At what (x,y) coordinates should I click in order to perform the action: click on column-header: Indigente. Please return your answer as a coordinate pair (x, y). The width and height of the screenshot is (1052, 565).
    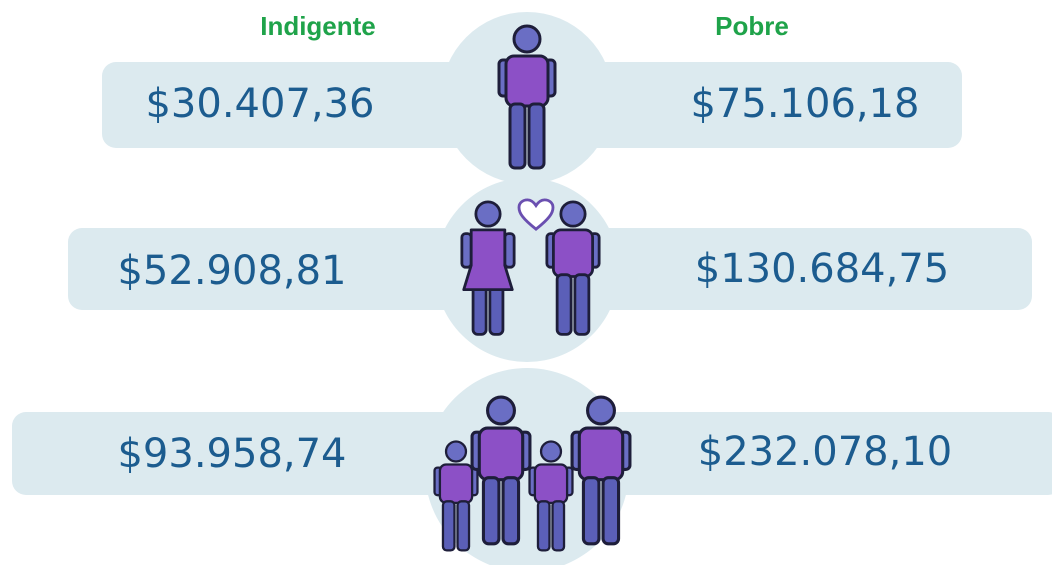
    Looking at the image, I should click on (318, 26).